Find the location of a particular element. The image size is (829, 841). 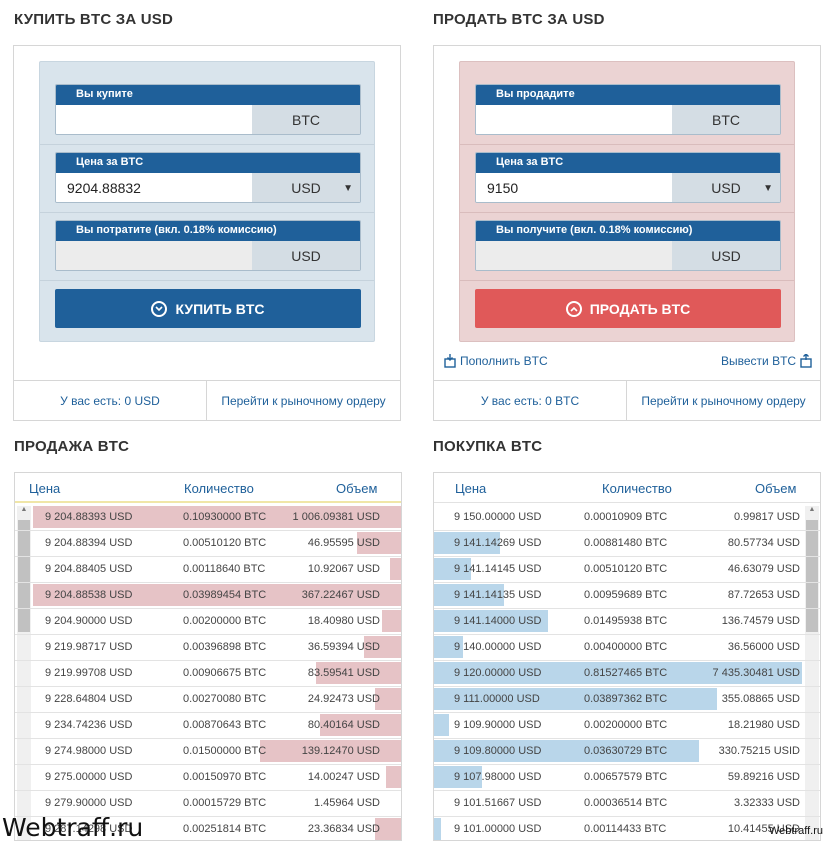

order-price: 9 150.00000 USD is located at coordinates (498, 517).